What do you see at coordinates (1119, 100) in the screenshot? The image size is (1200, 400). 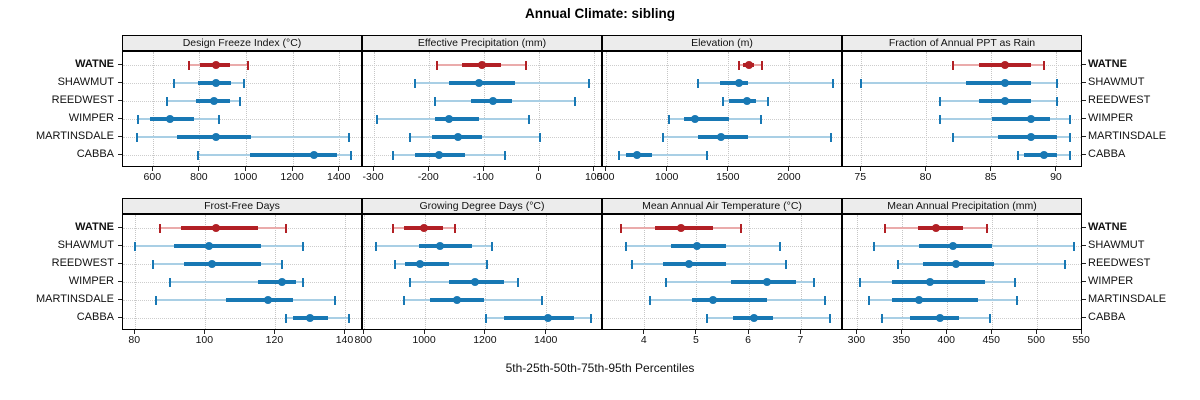 I see `station-label-right: REEDWEST` at bounding box center [1119, 100].